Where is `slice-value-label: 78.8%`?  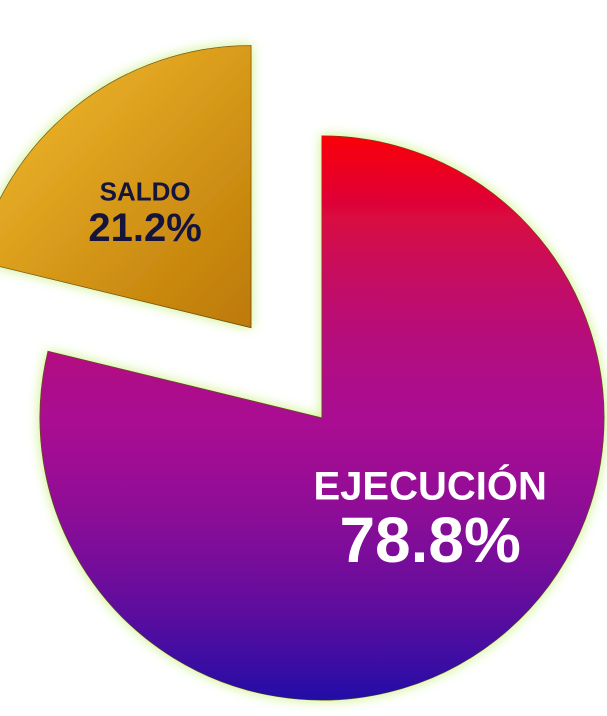 slice-value-label: 78.8% is located at coordinates (429, 540).